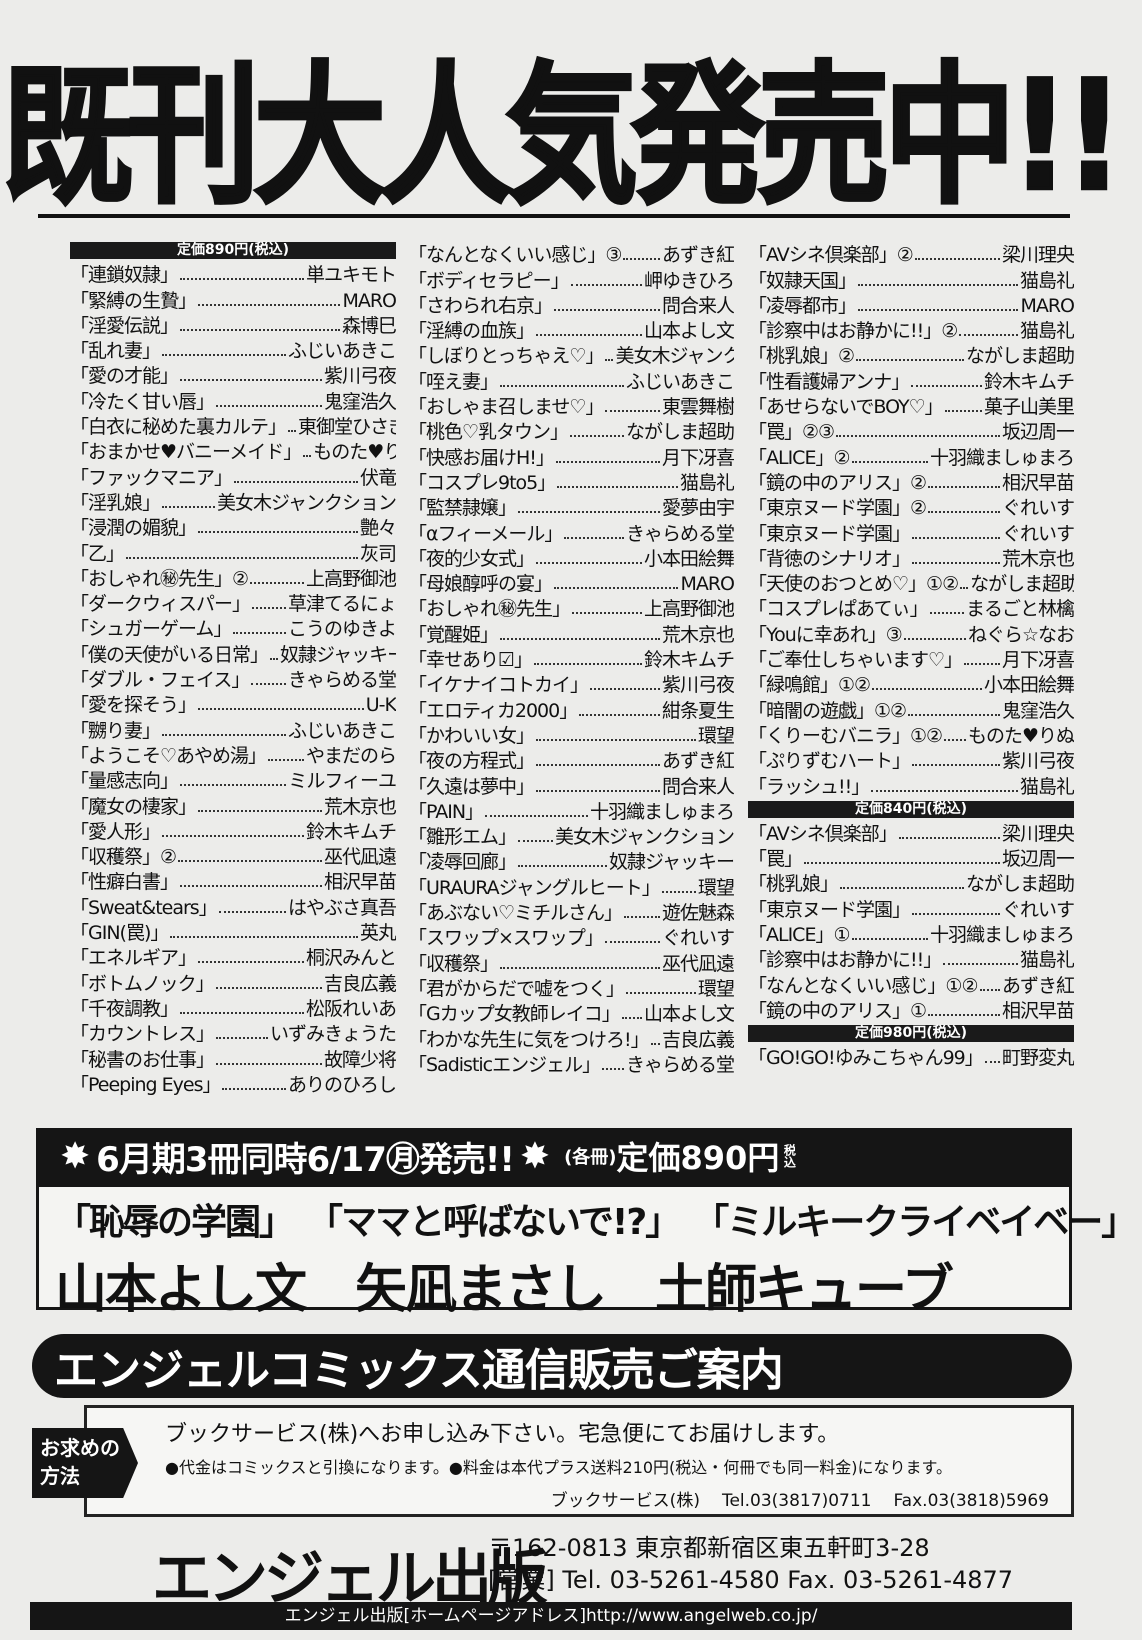 This screenshot has height=1640, width=1142. Describe the element at coordinates (494, 1222) in the screenshot. I see `new-title: 「ママと呼ばないで!?」` at that location.